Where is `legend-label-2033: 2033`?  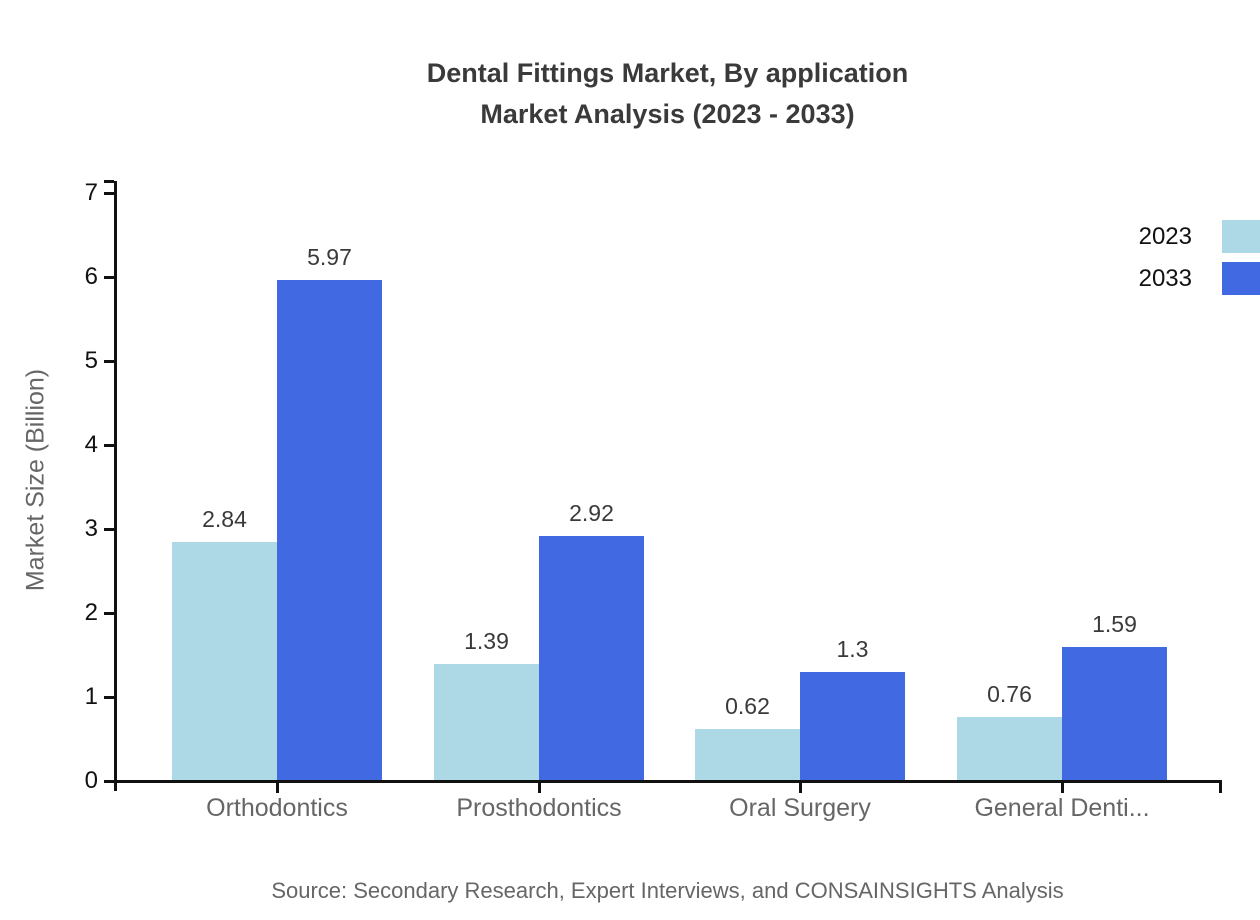
legend-label-2033: 2033 is located at coordinates (1165, 278).